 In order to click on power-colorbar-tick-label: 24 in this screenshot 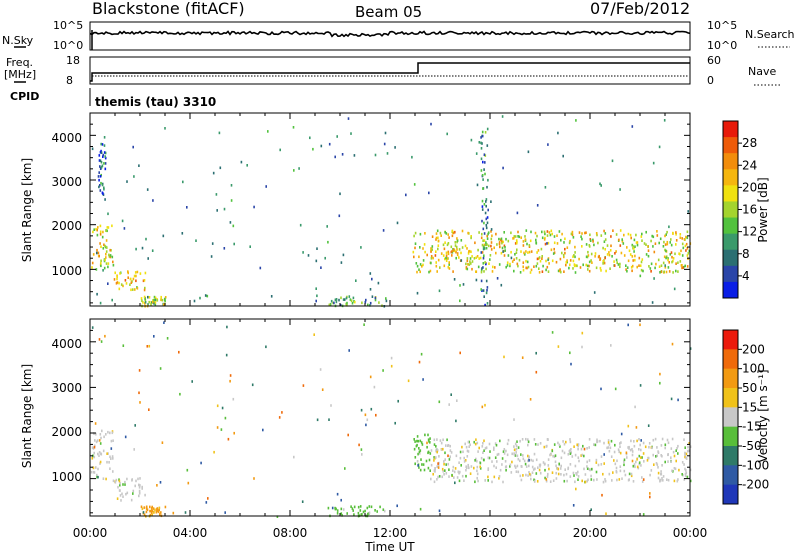, I will do `click(749, 165)`.